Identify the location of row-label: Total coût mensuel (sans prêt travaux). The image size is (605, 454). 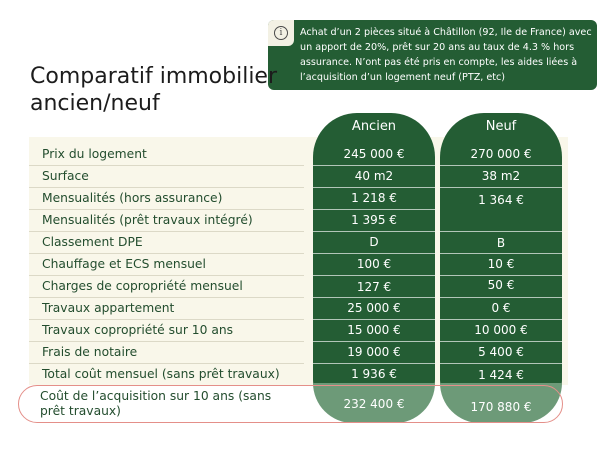
(161, 374).